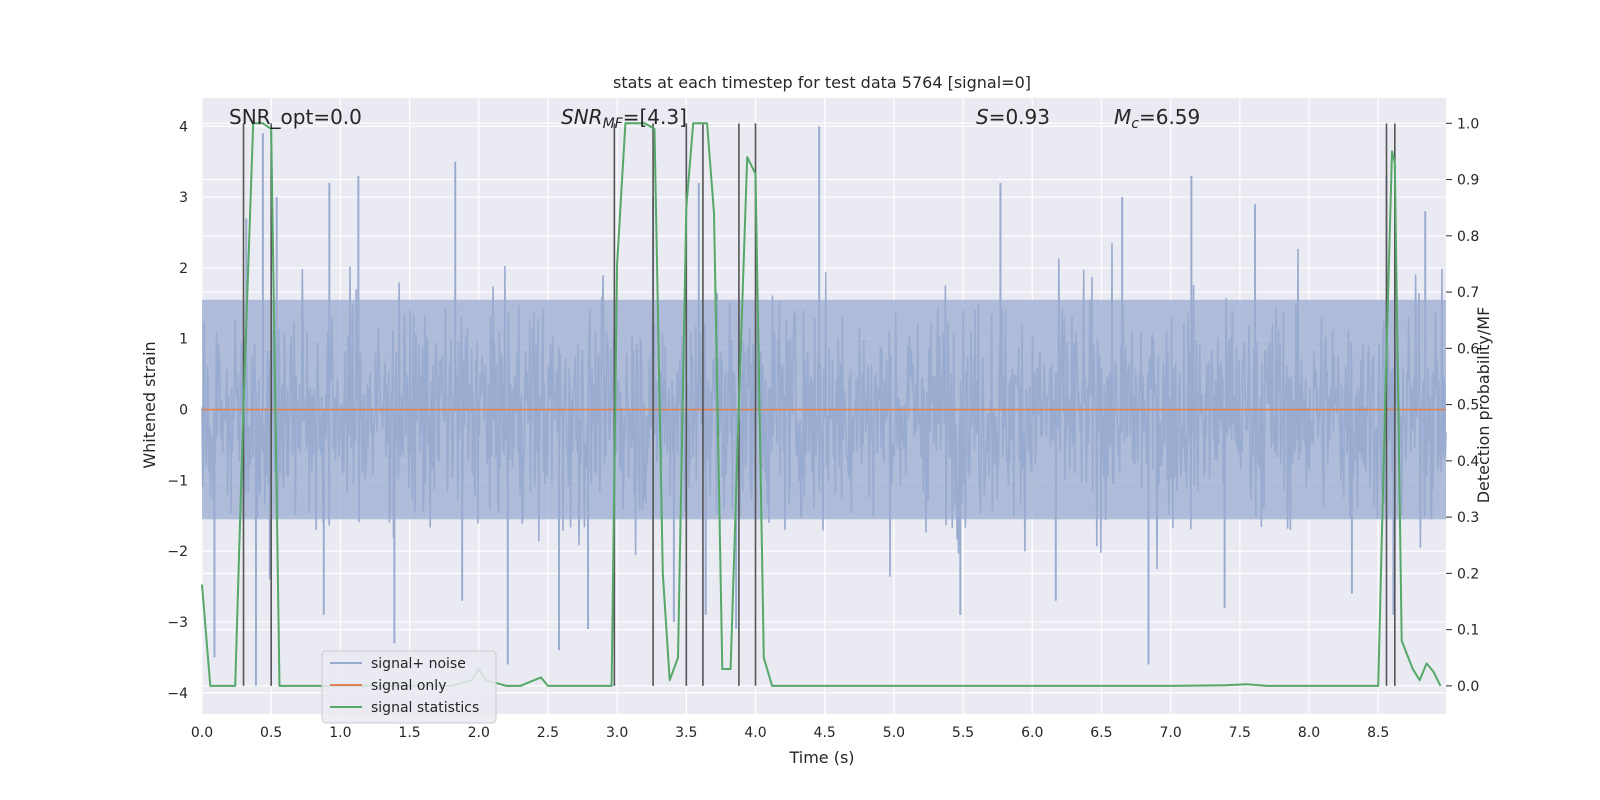 The image size is (1600, 800). Describe the element at coordinates (821, 757) in the screenshot. I see `x-axis-label: Time (s)` at that location.